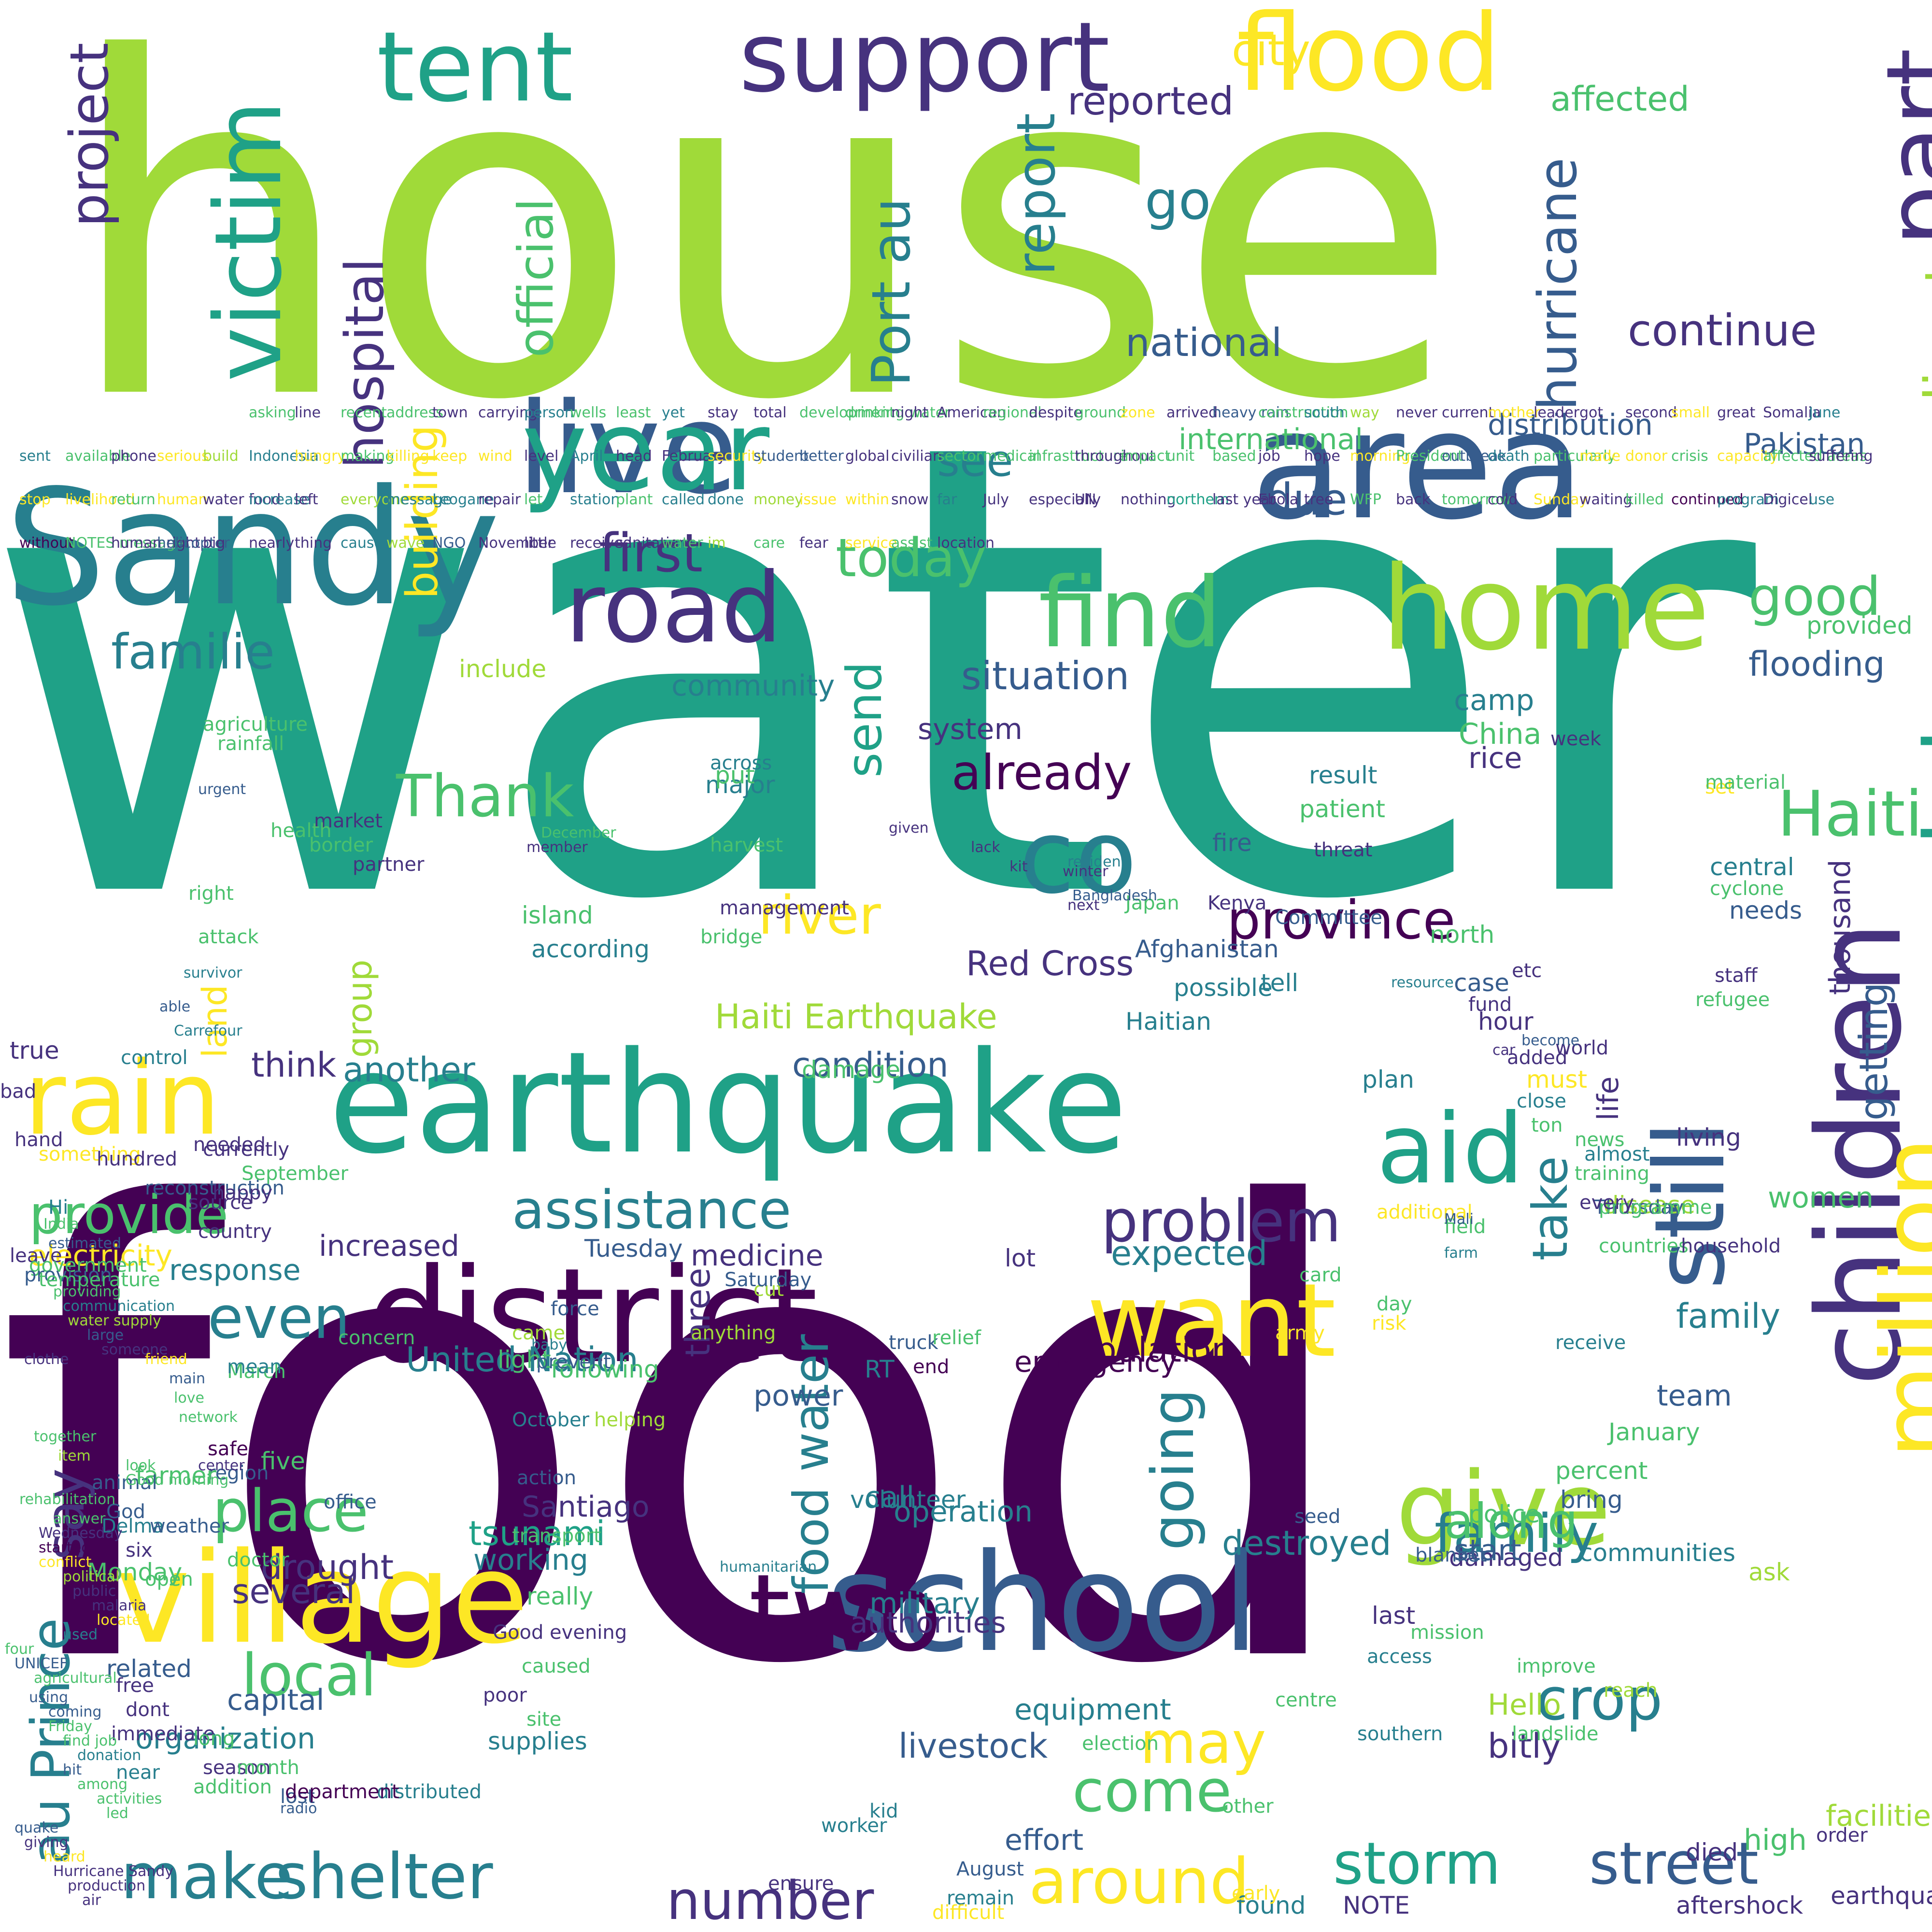 This screenshot has height=1932, width=1932. Describe the element at coordinates (91, 1900) in the screenshot. I see `cloud-word: air` at that location.